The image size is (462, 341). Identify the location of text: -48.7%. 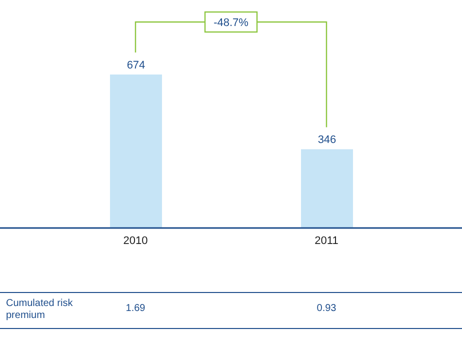
(231, 23).